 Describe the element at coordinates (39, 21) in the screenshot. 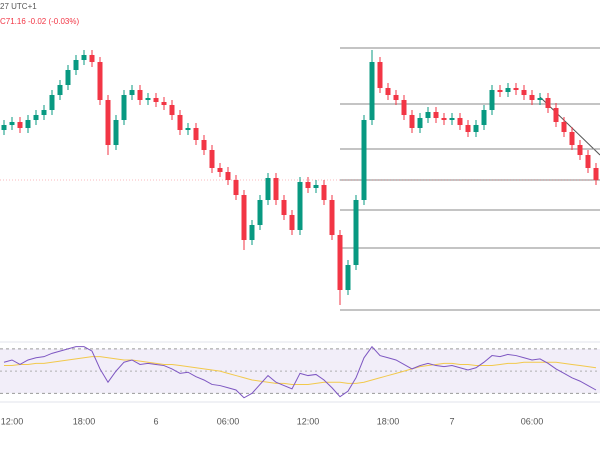

I see `header-quote: C71.16 -0.02 (-0.03%)` at that location.